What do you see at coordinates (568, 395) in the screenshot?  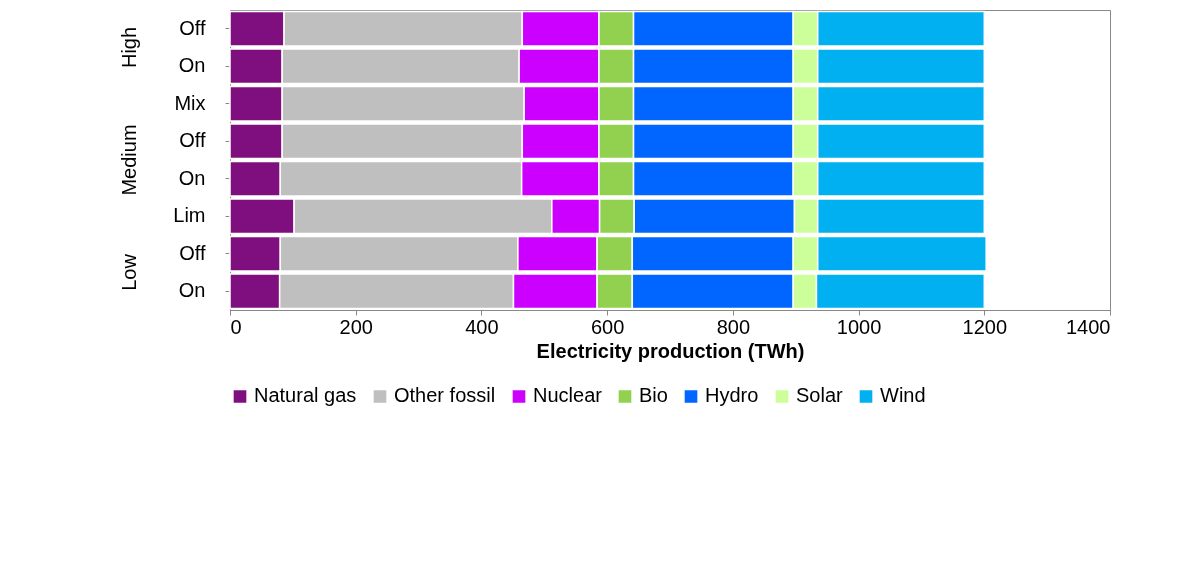 I see `legend-label: Nuclear` at bounding box center [568, 395].